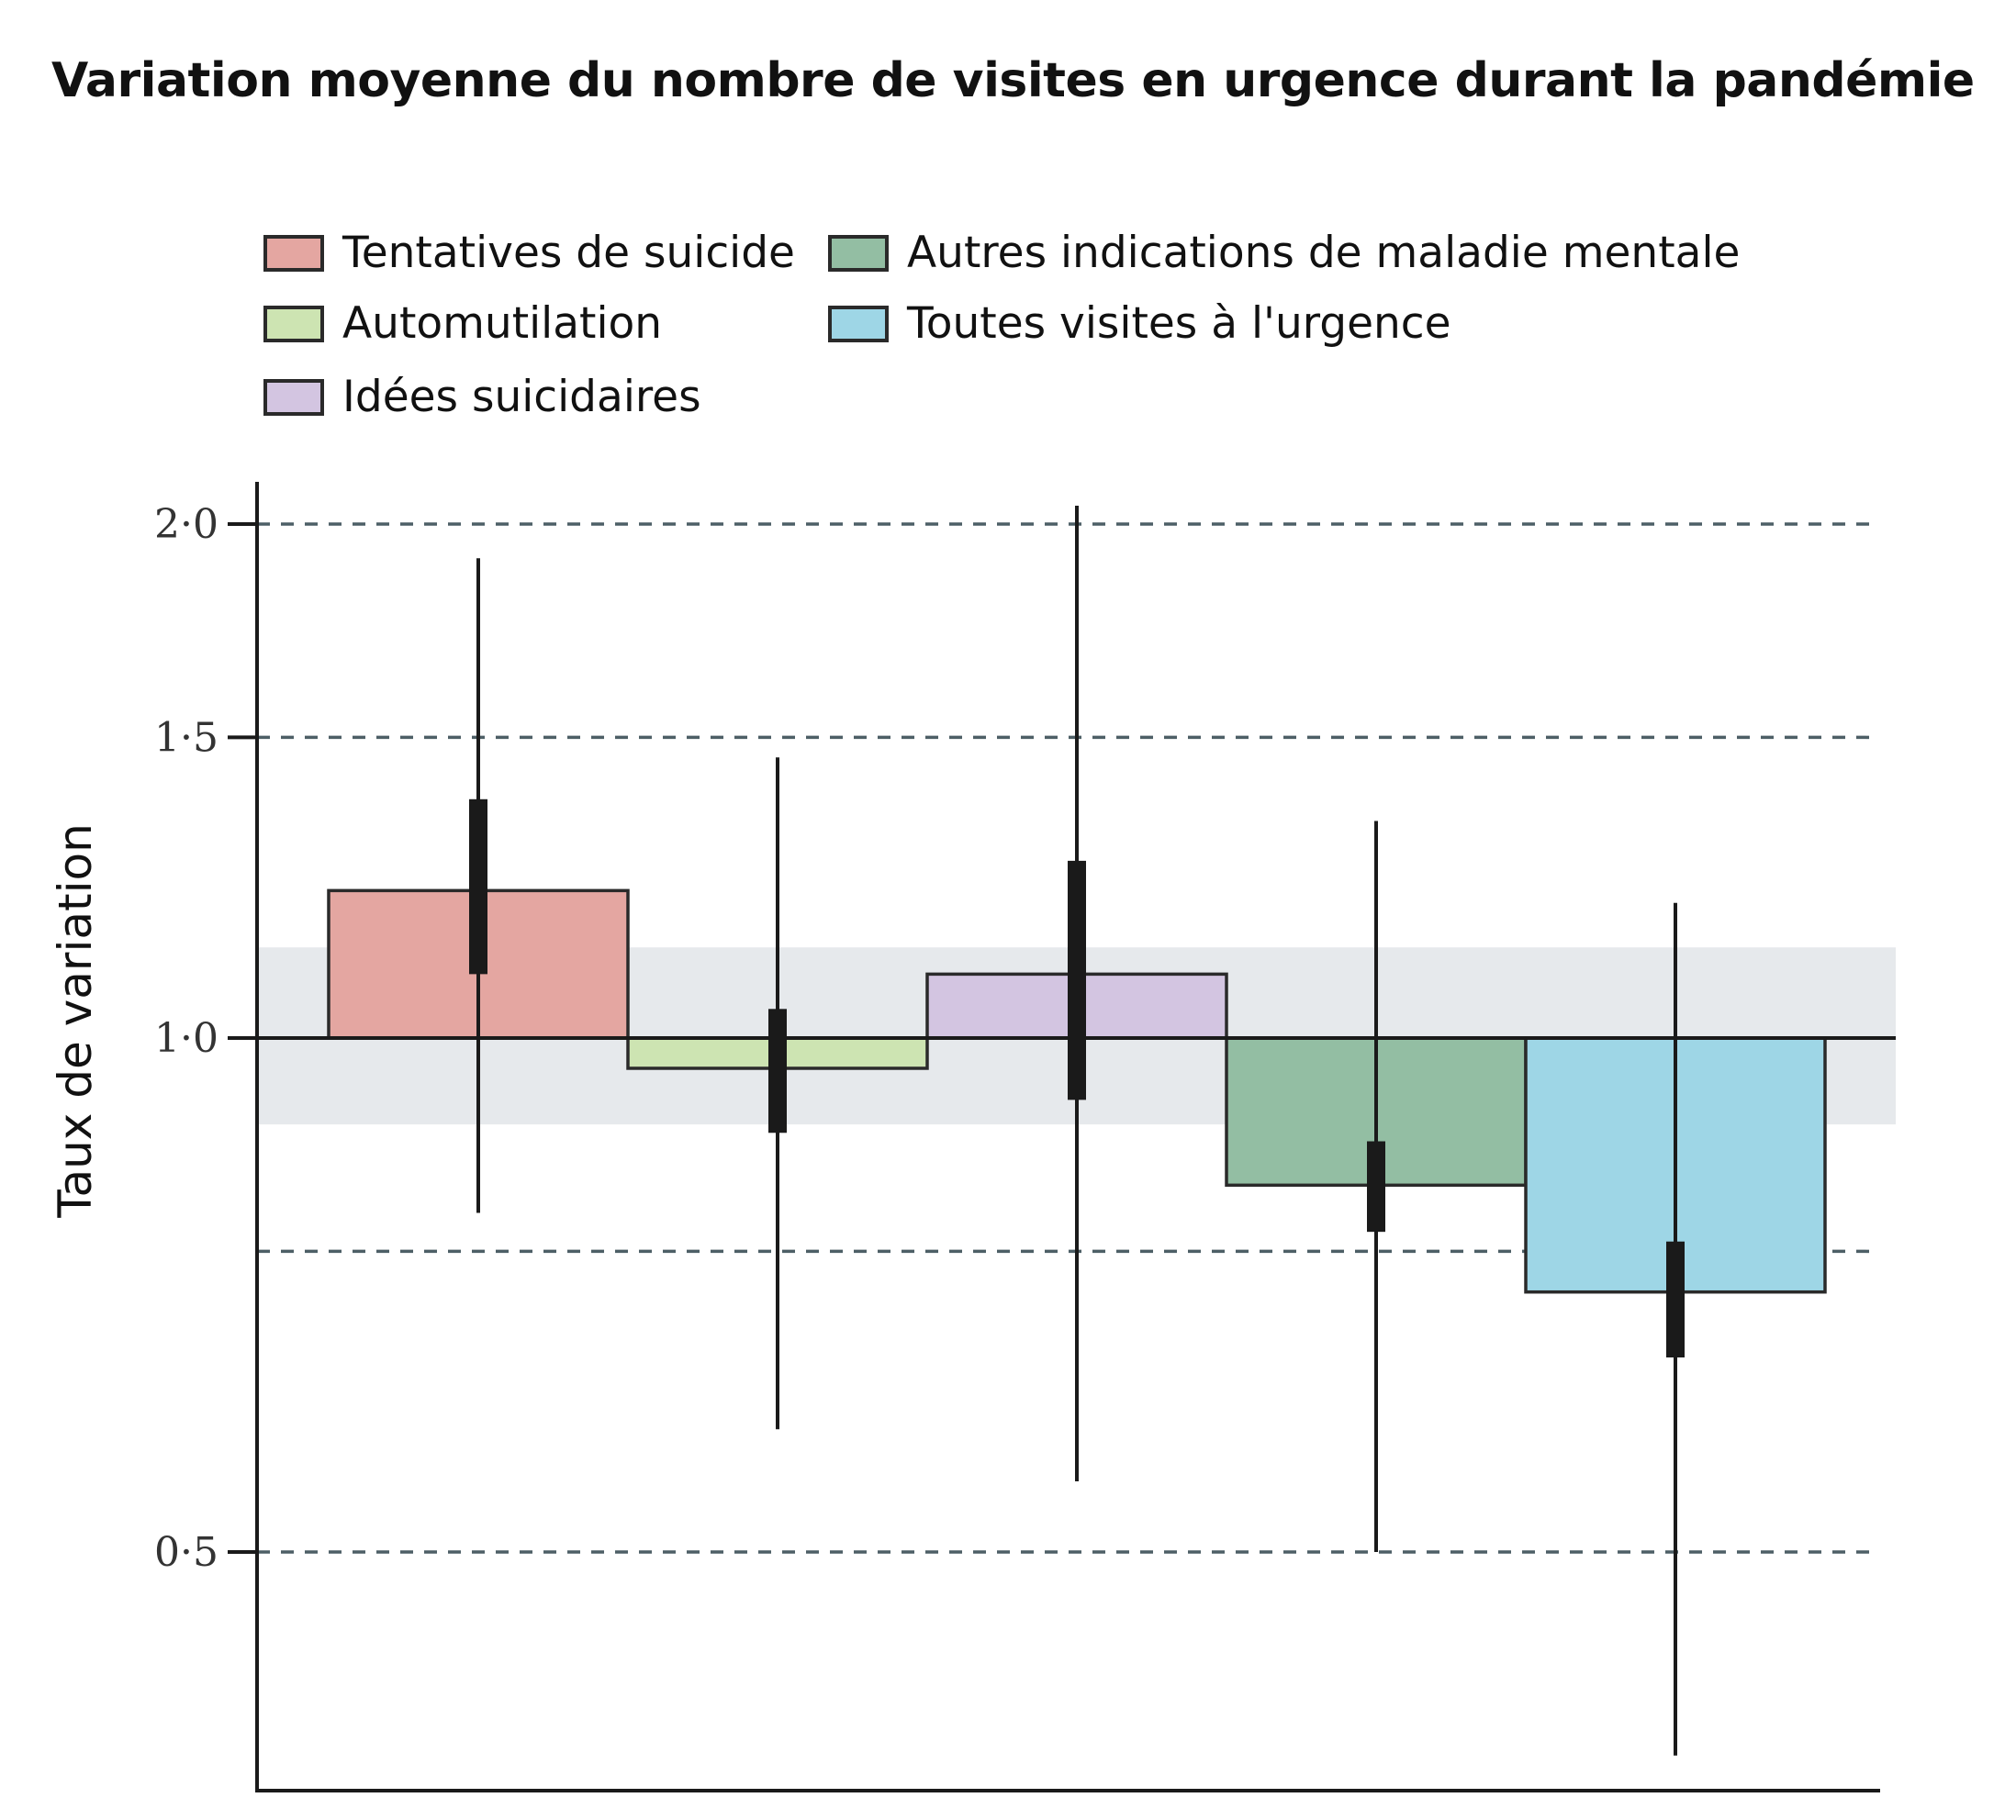  Describe the element at coordinates (186, 524) in the screenshot. I see `y-tick-label: 2·0` at that location.